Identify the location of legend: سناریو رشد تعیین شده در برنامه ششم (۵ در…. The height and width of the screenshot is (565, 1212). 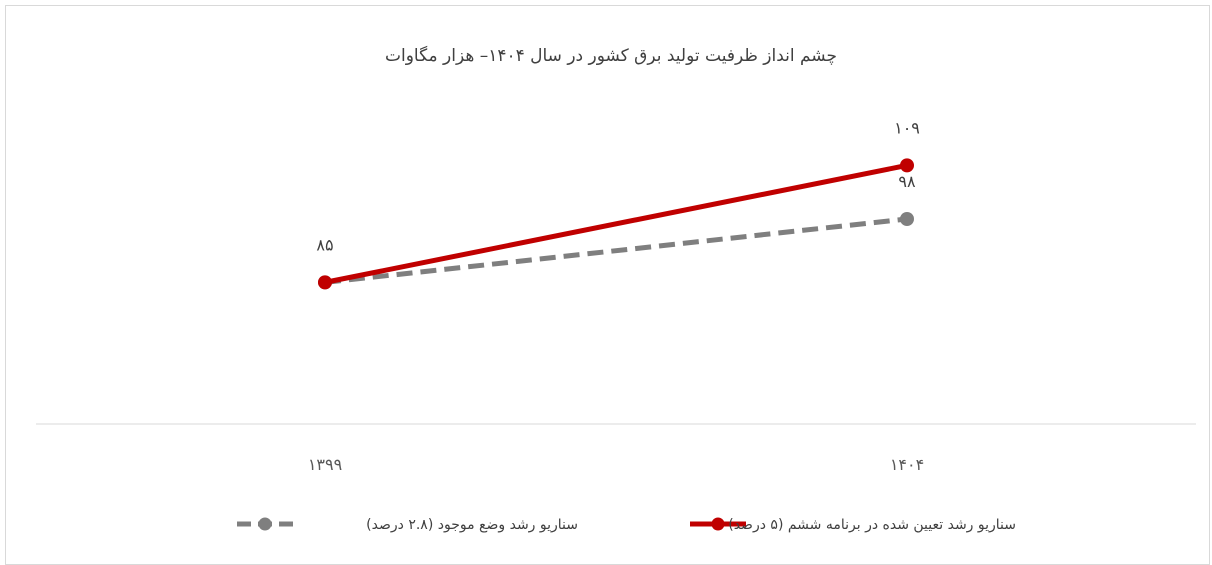
(626, 525).